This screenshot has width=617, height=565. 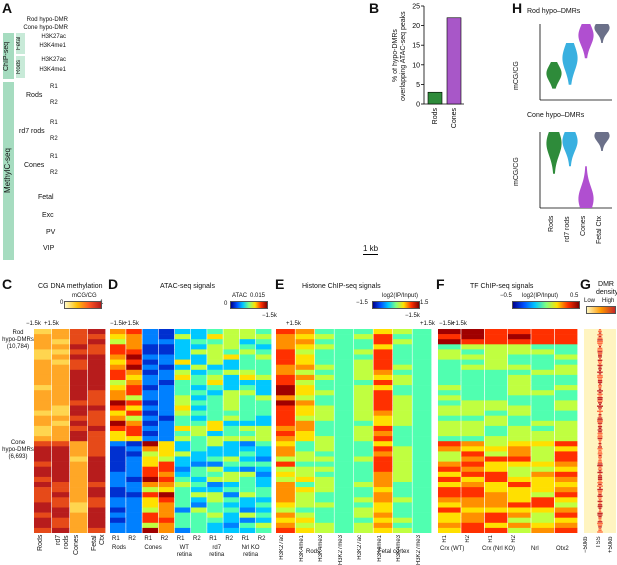 What do you see at coordinates (608, 301) in the screenshot?
I see `g-high: High` at bounding box center [608, 301].